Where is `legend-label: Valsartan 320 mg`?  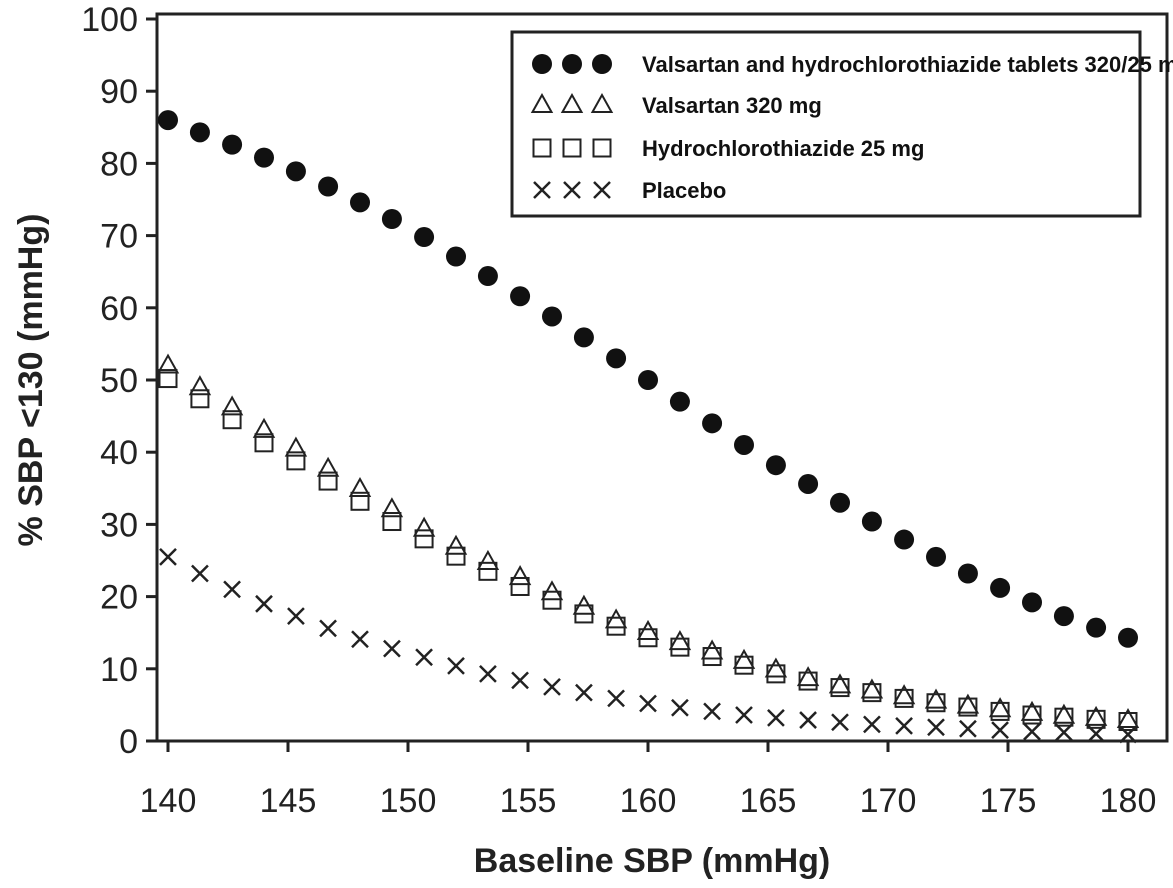 legend-label: Valsartan 320 mg is located at coordinates (732, 105).